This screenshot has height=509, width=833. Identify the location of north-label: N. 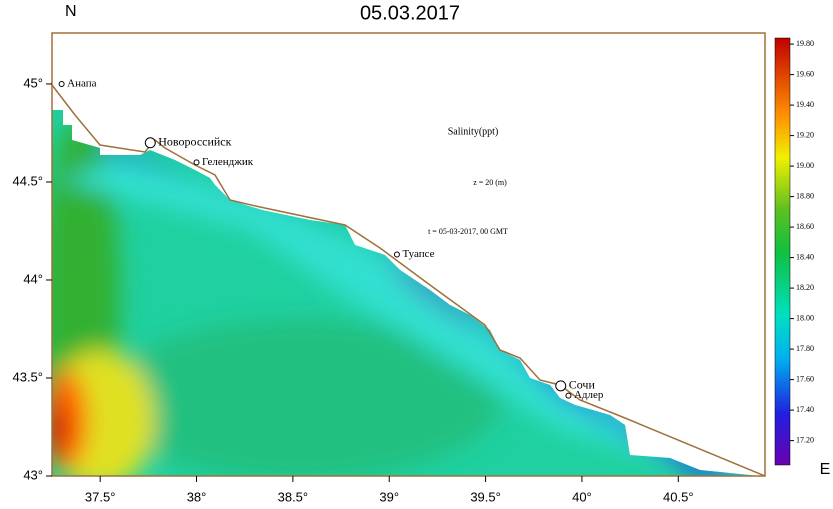
(71, 11).